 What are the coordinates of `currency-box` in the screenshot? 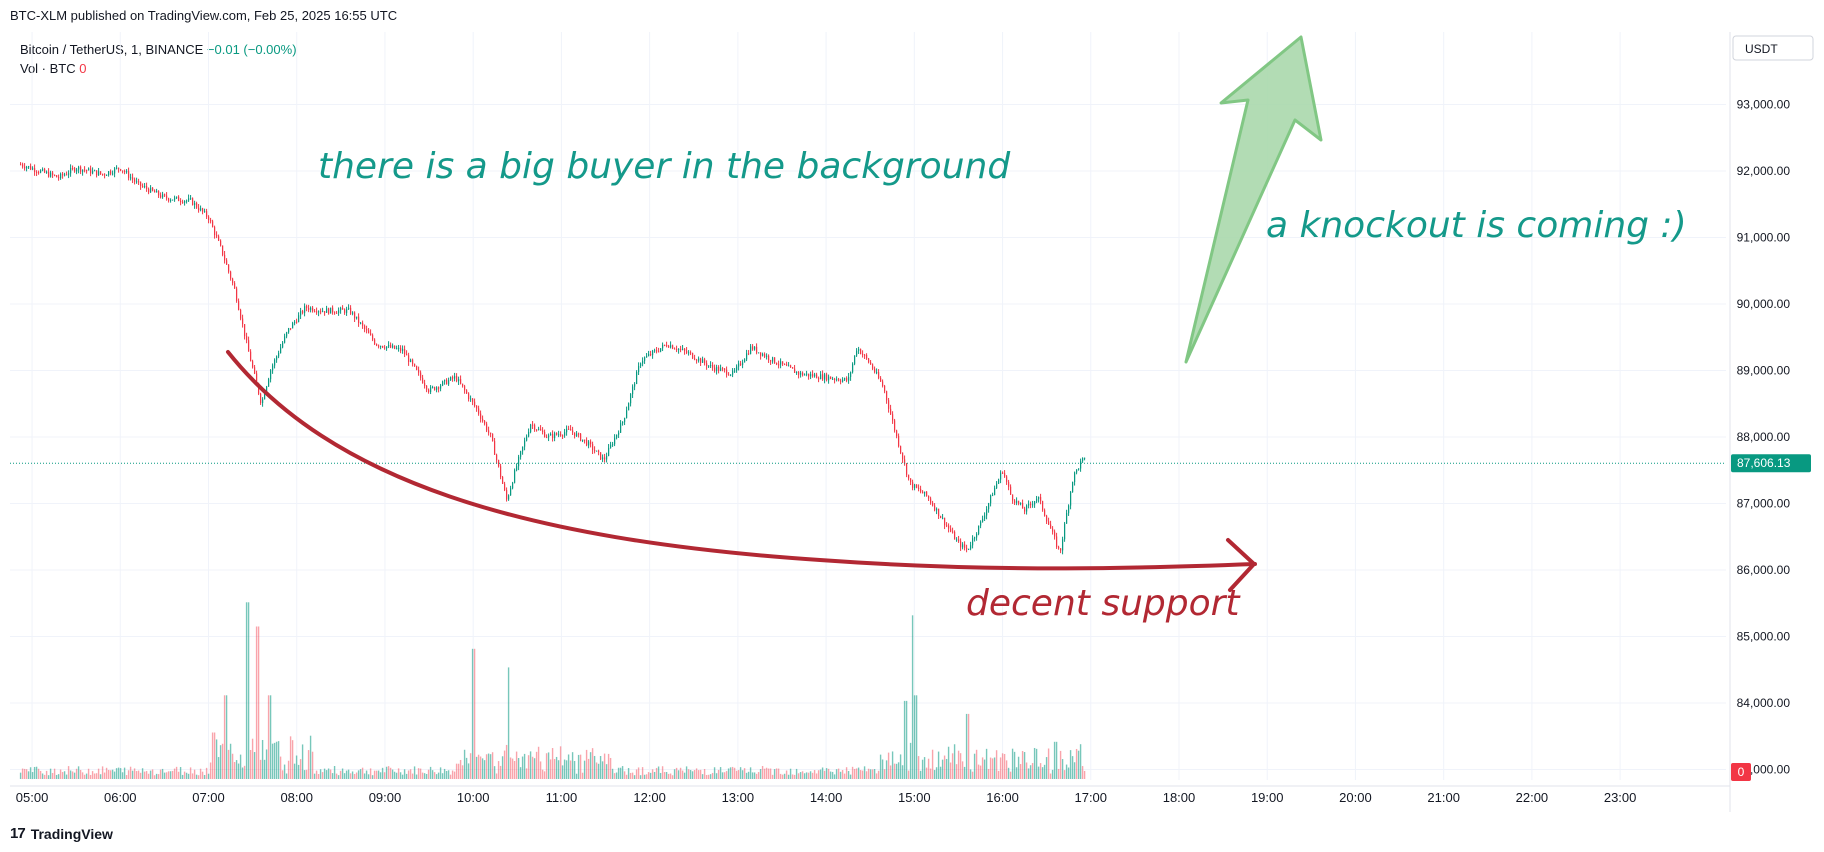 It's located at (1773, 48).